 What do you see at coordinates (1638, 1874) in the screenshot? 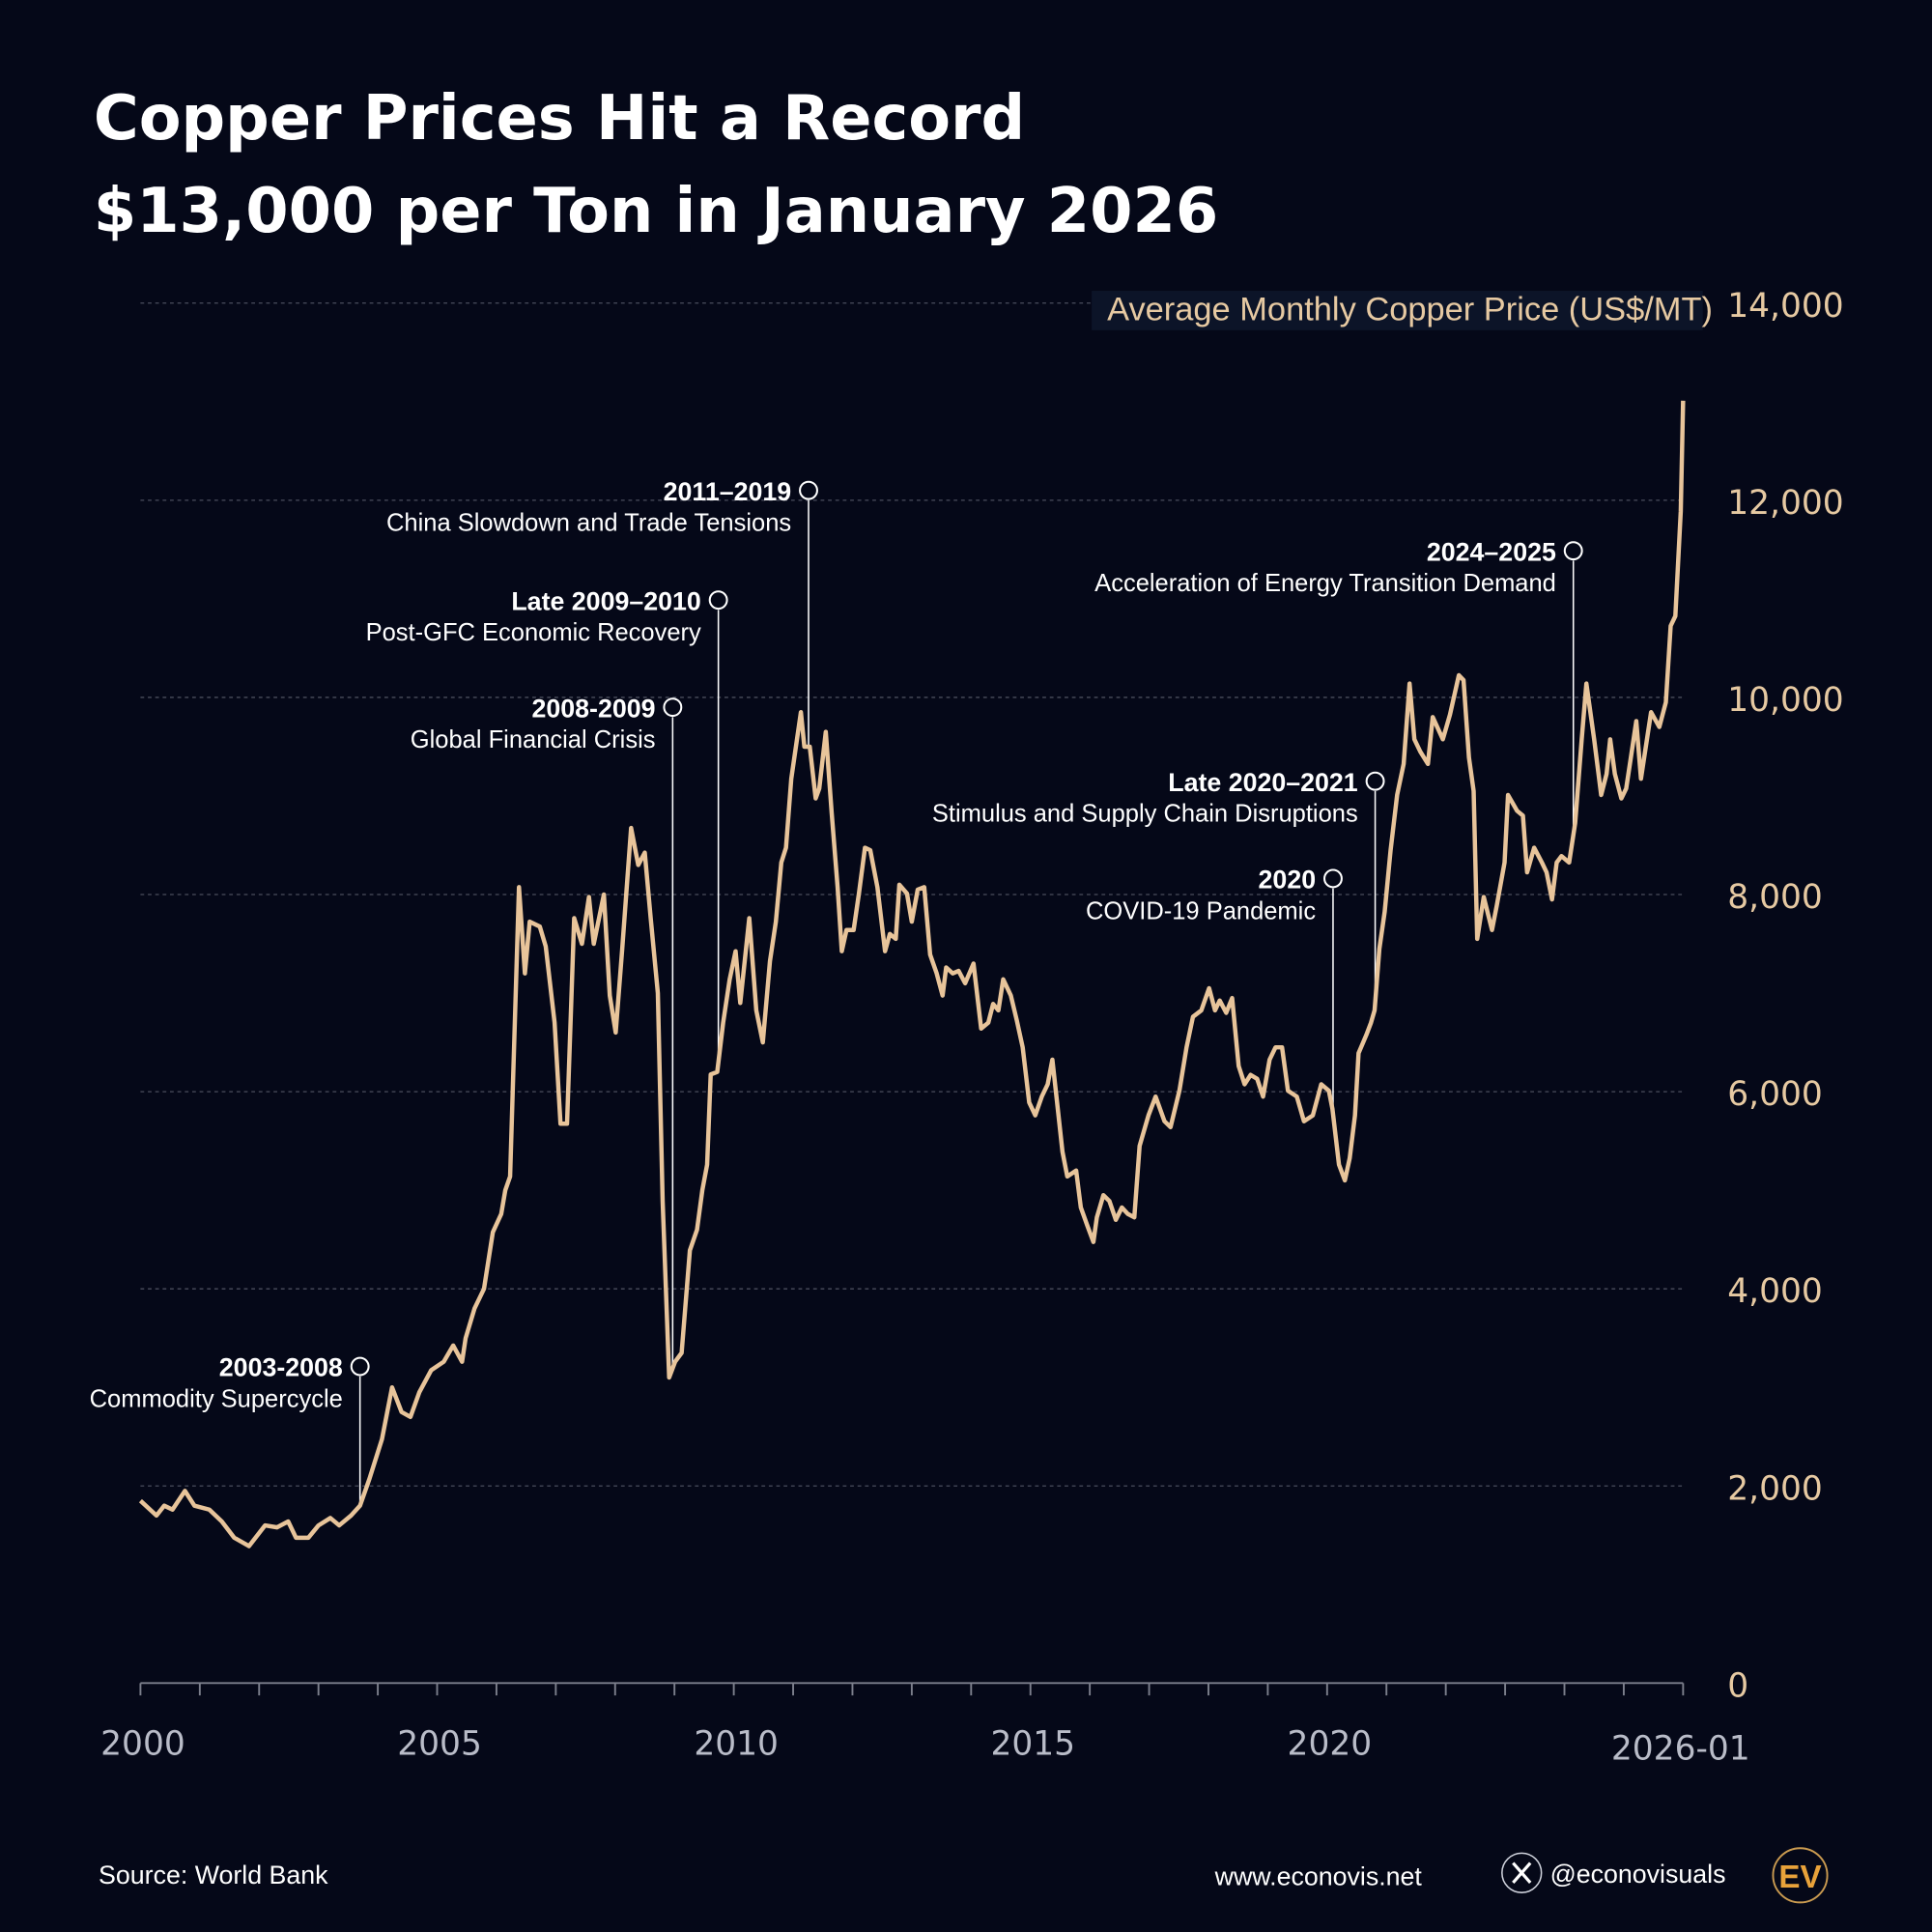
I see `social-handle: @econovisuals` at bounding box center [1638, 1874].